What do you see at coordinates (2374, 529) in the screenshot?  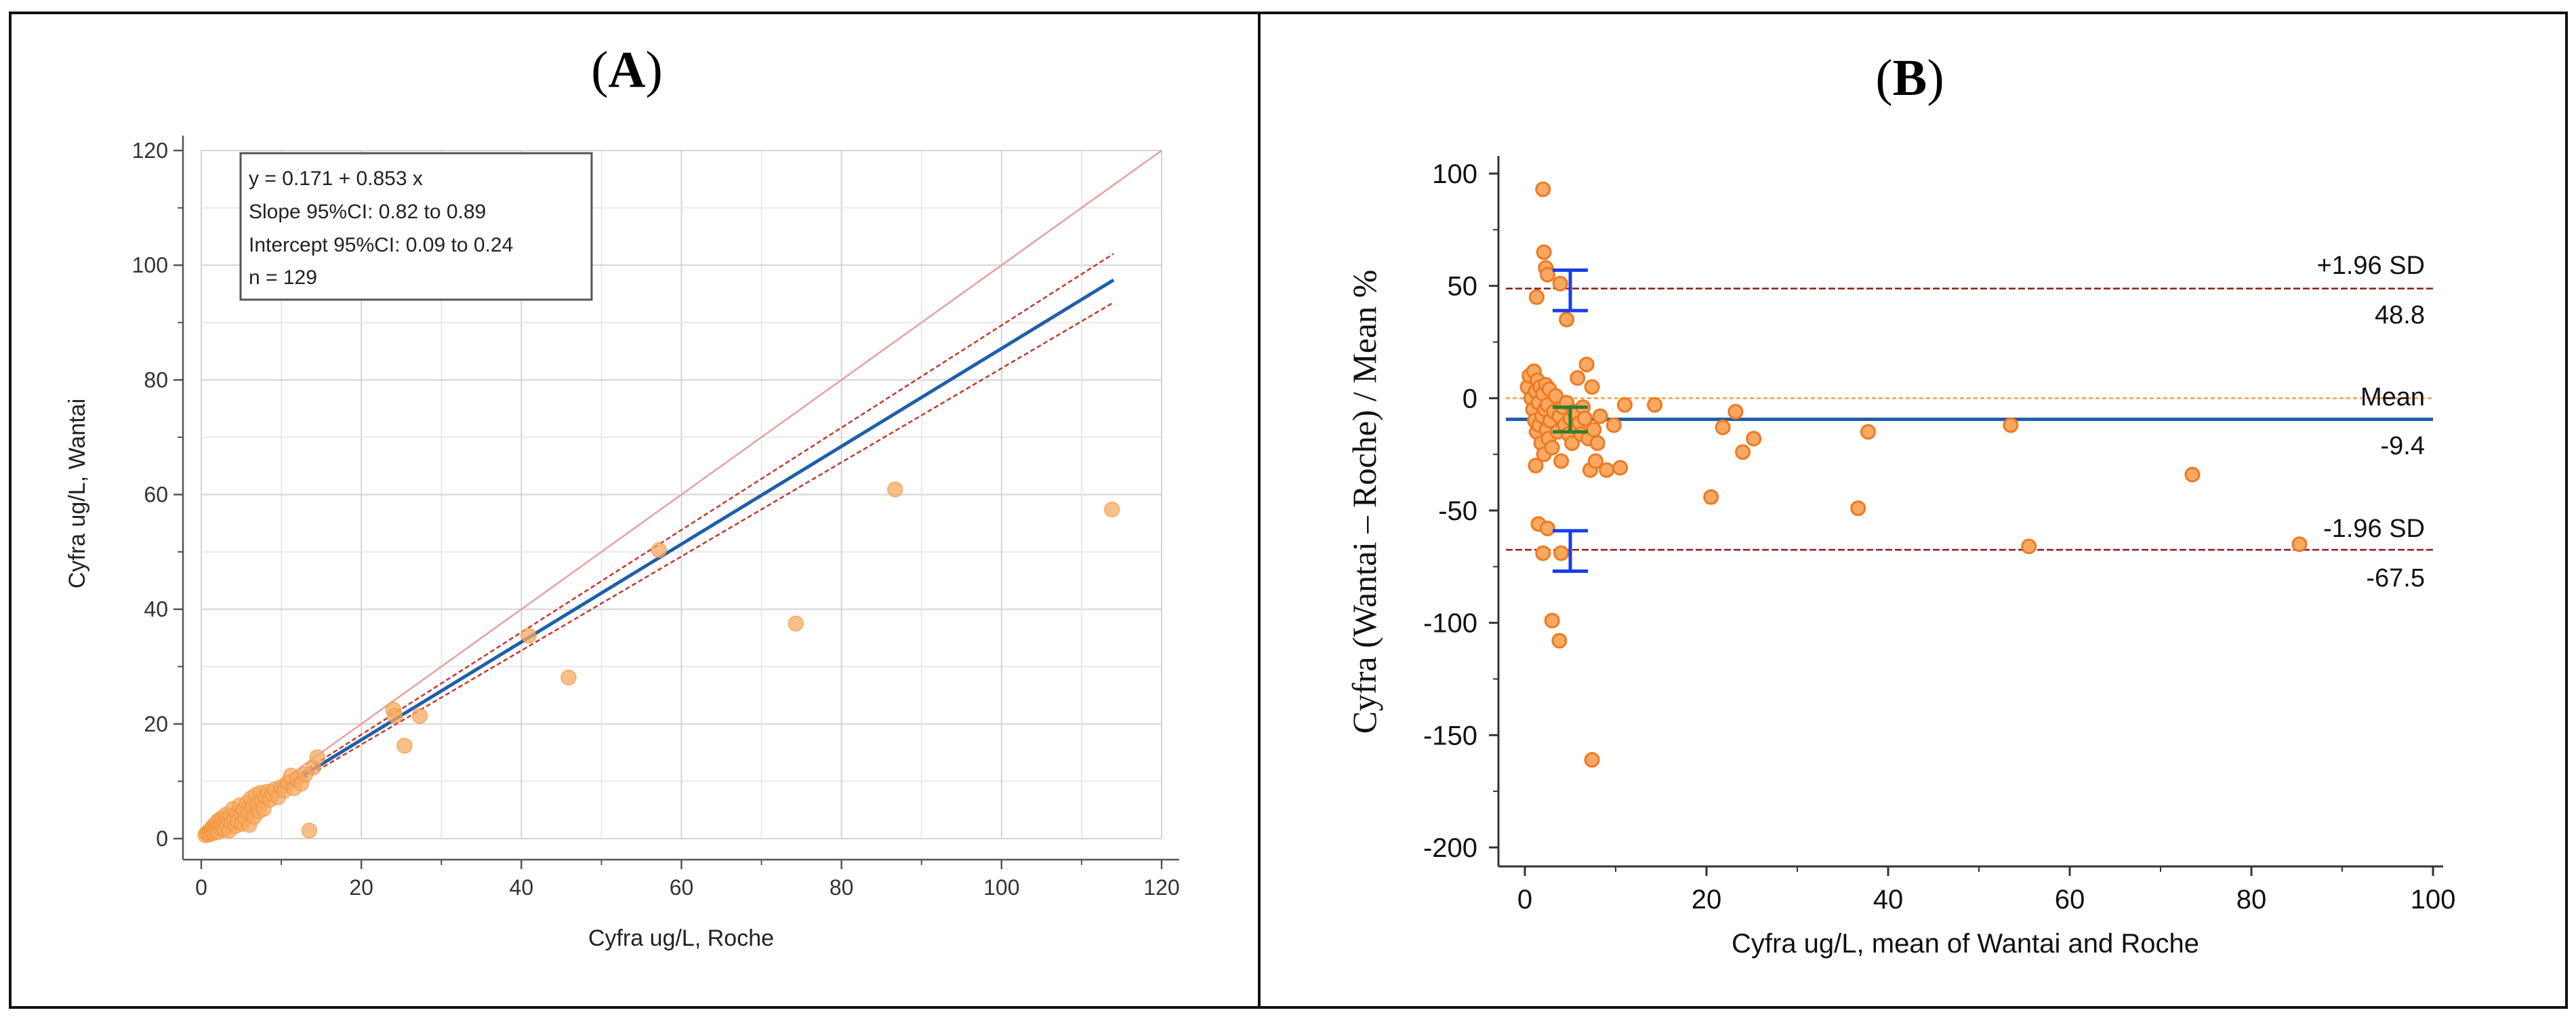 I see `lower-loa-label: -1.96 SD` at bounding box center [2374, 529].